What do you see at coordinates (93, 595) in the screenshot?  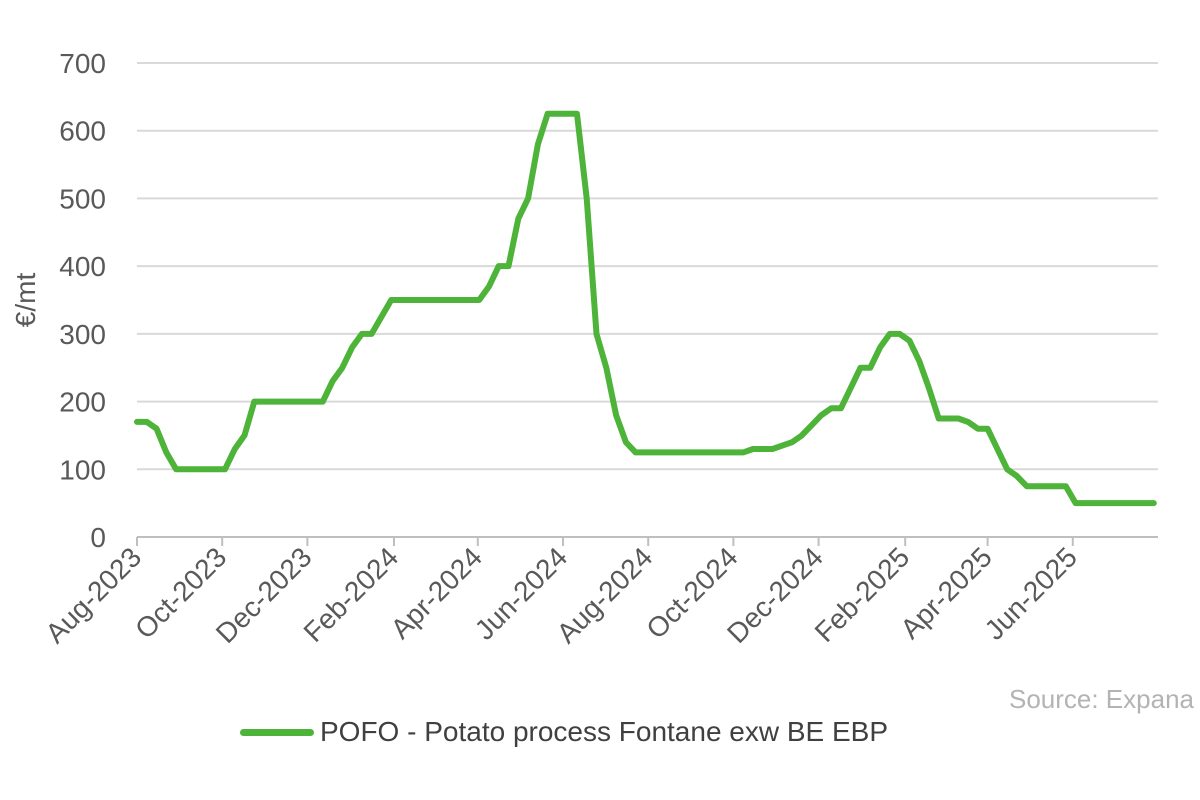 I see `x-tick-label: Aug-2023` at bounding box center [93, 595].